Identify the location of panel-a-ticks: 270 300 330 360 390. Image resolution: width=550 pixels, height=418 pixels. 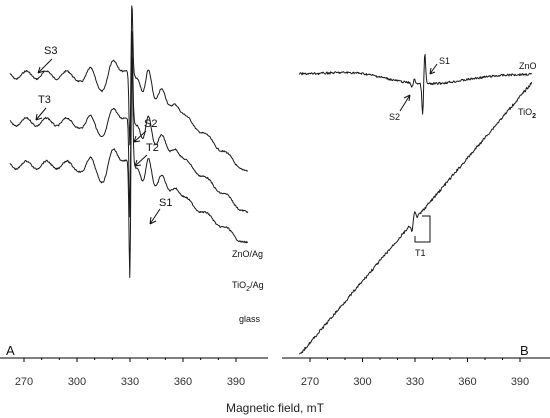
(130, 373).